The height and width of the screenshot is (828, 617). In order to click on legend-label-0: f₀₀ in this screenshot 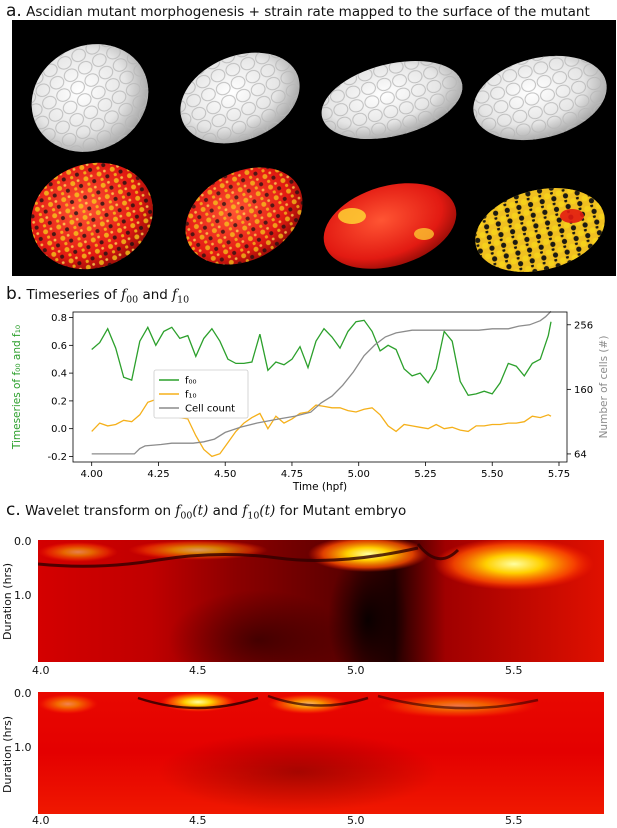, I will do `click(191, 381)`.